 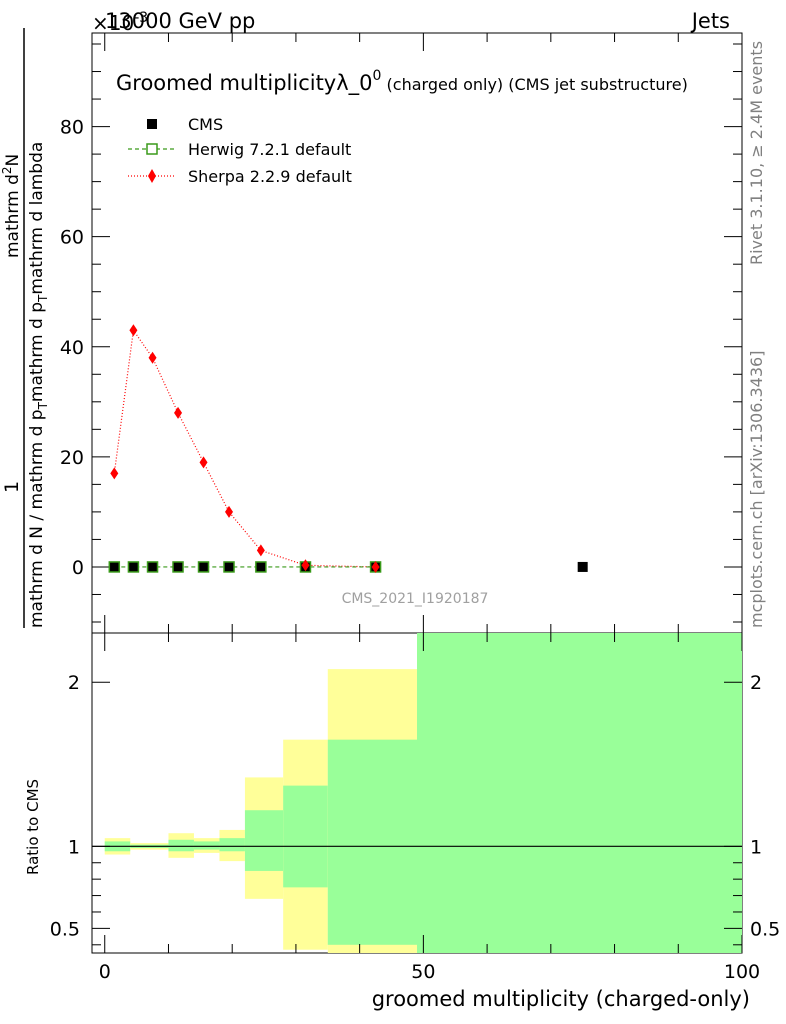 I want to click on main-y-tick-label: 0, so click(x=78, y=568).